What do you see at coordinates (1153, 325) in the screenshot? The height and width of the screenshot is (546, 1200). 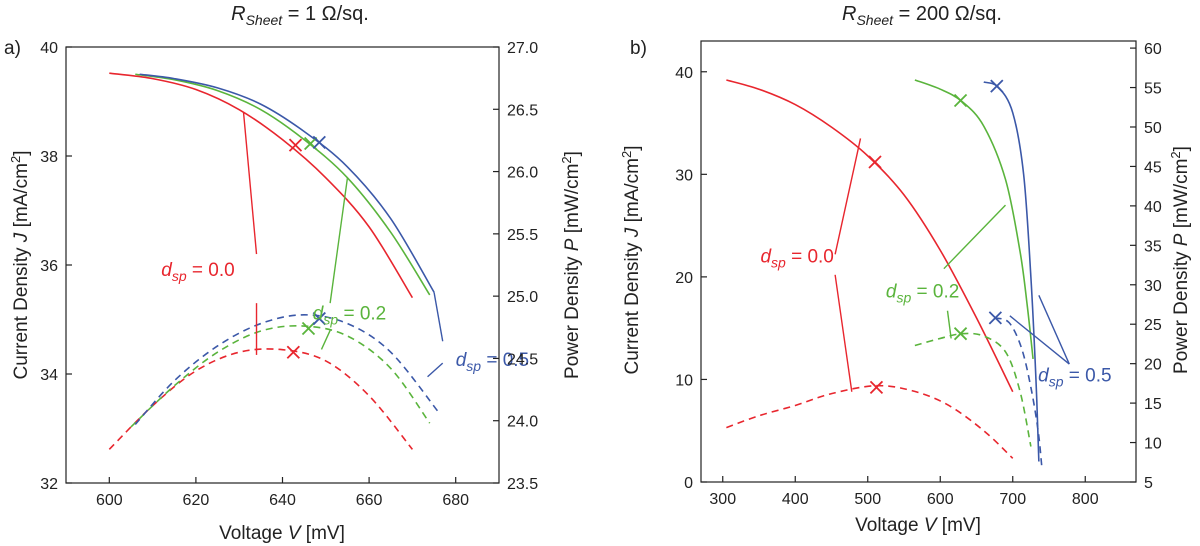 I see `y2-tick-label: 25` at bounding box center [1153, 325].